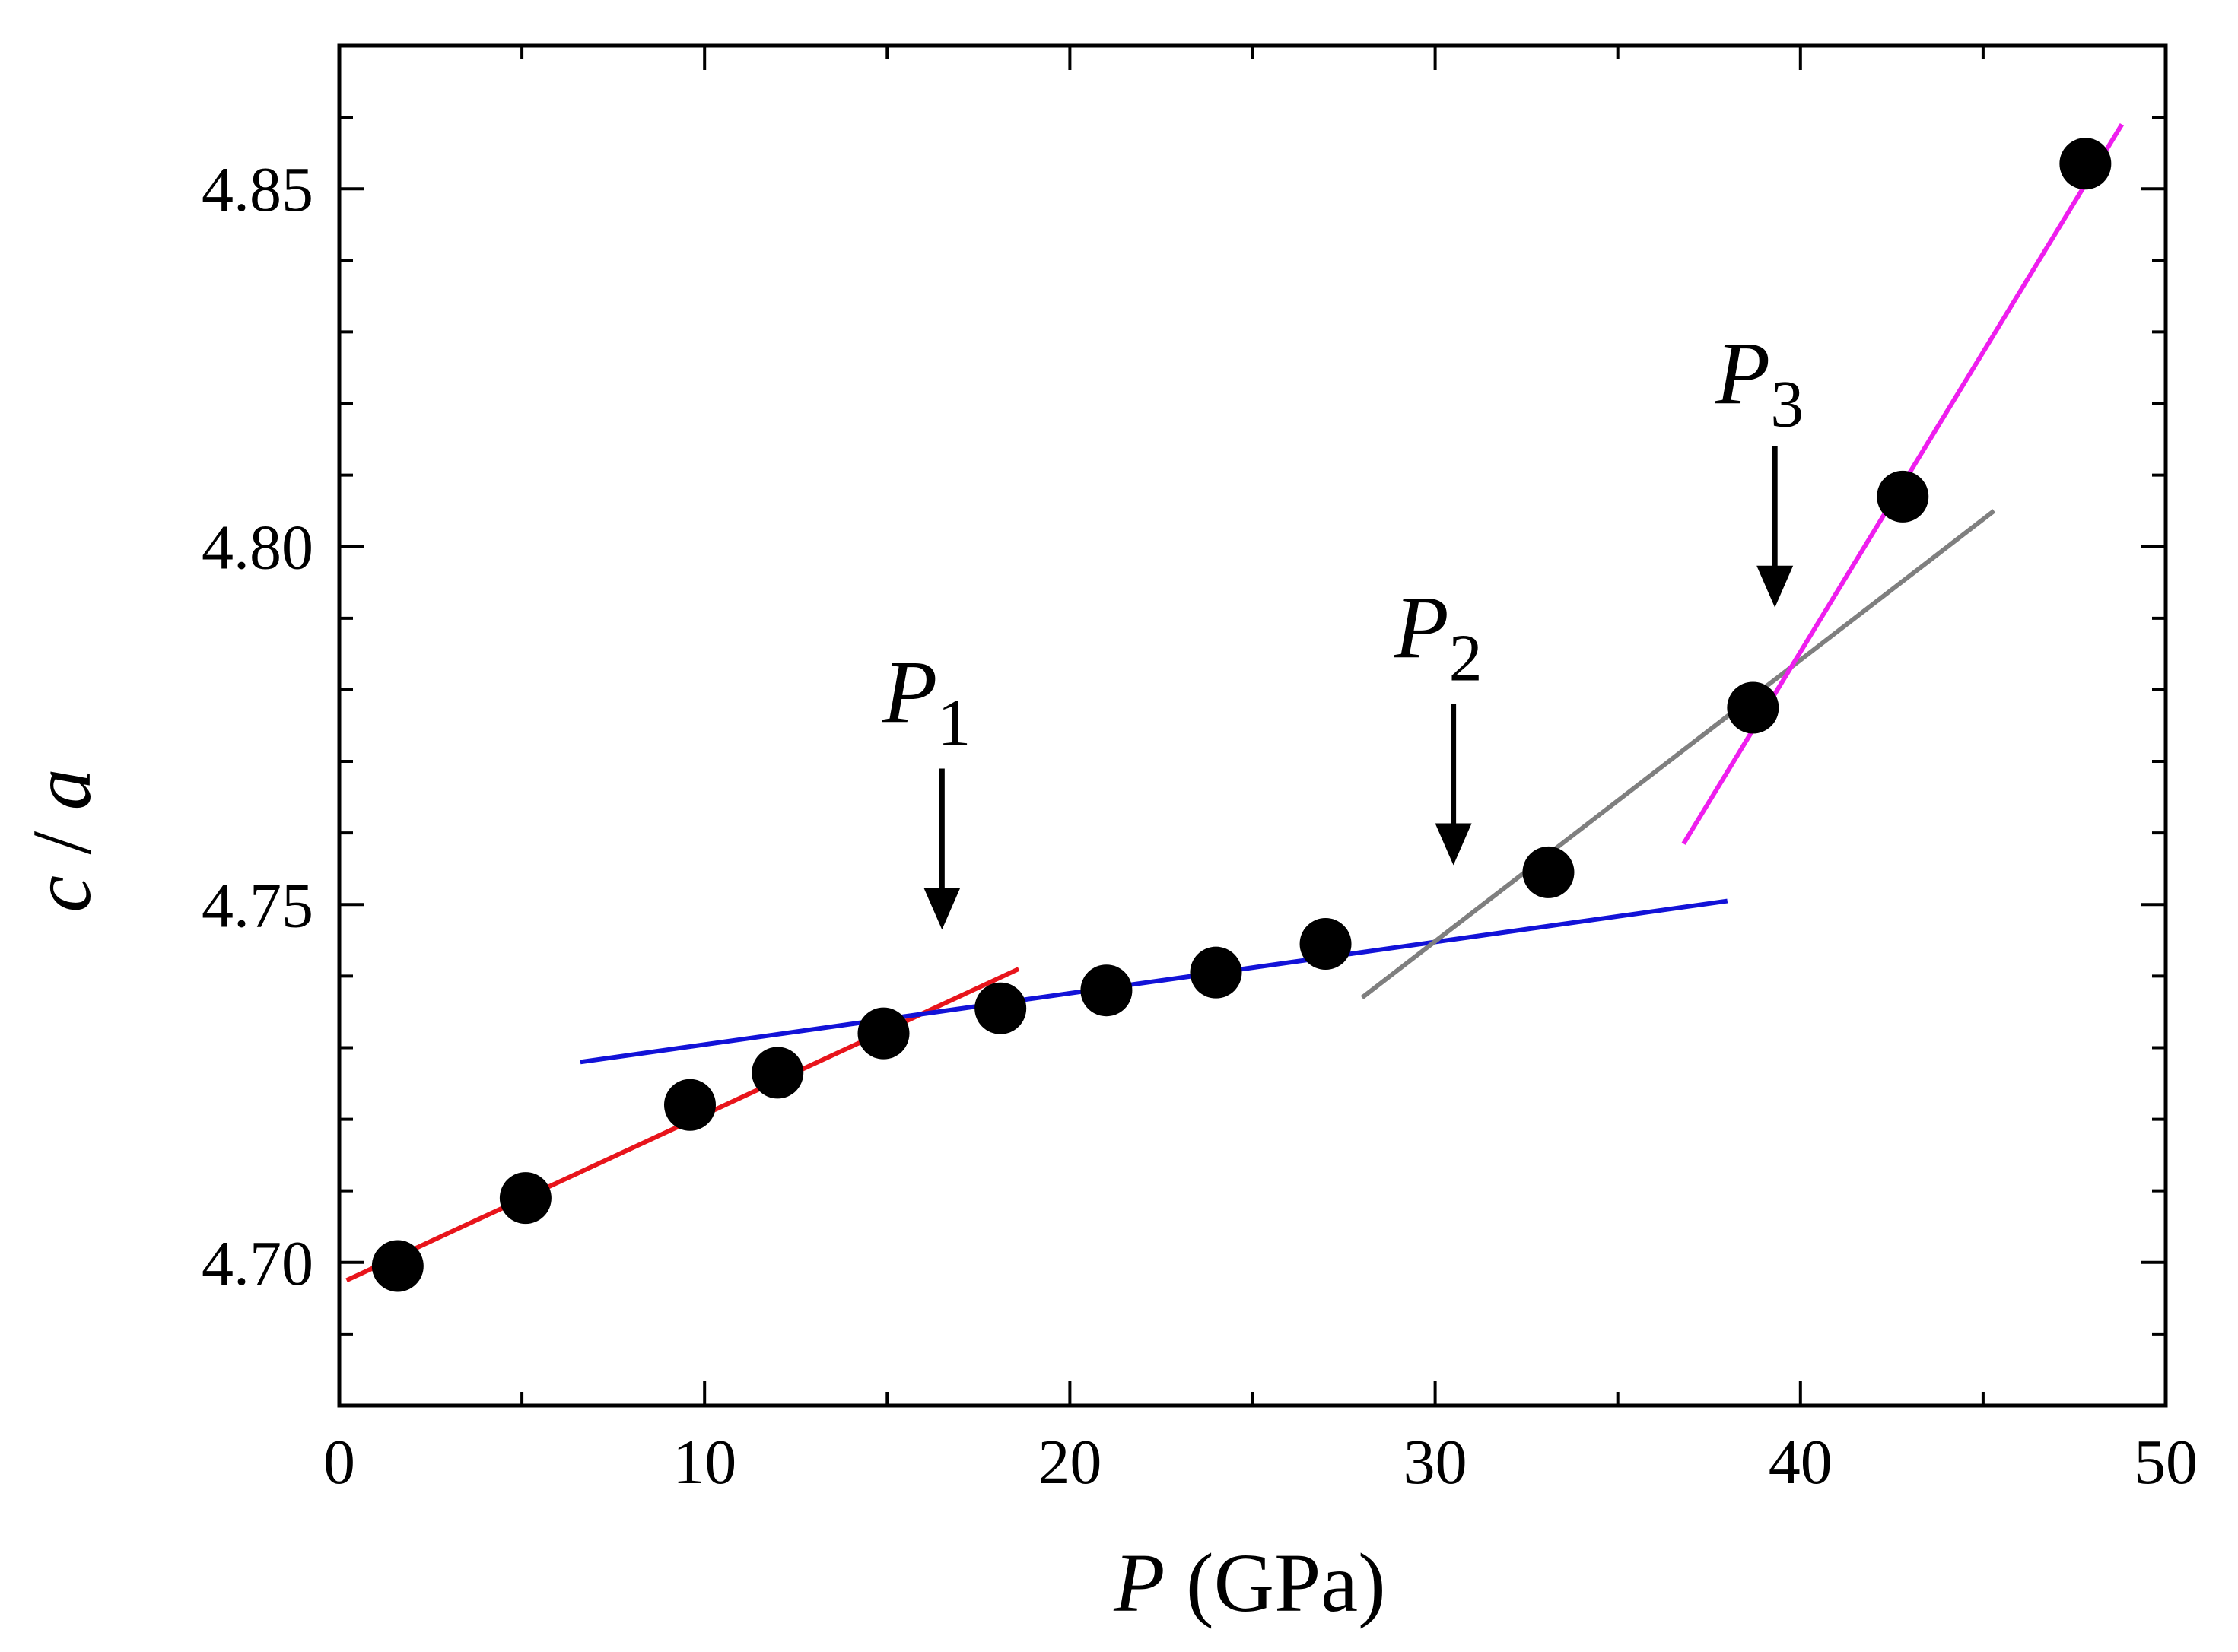 The image size is (2238, 1652). Describe the element at coordinates (257, 1263) in the screenshot. I see `y-tick-label: 4.70` at that location.